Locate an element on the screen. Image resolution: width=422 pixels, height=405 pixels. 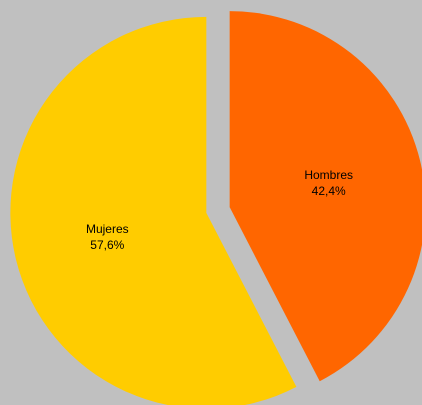
slice-value-mujeres: 57,6% is located at coordinates (107, 245).